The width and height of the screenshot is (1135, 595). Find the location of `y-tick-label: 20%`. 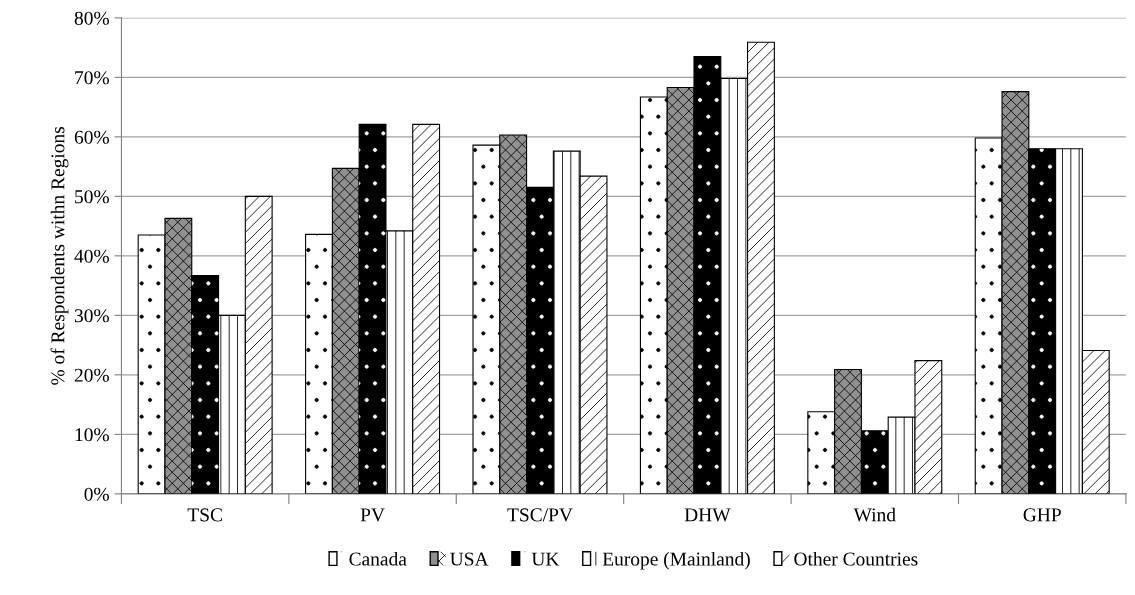

y-tick-label: 20% is located at coordinates (91, 375).